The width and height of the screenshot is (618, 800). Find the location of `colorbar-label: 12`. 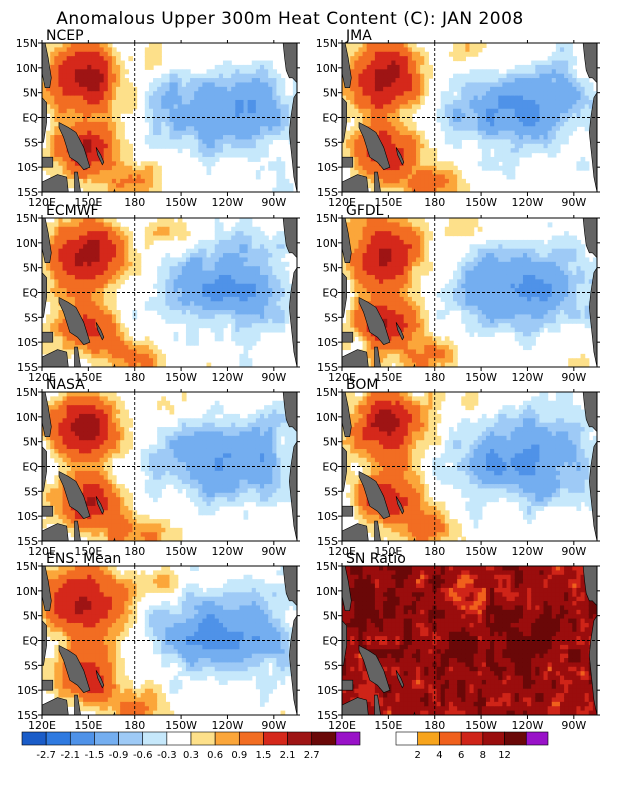

colorbar-label: 12 is located at coordinates (504, 755).